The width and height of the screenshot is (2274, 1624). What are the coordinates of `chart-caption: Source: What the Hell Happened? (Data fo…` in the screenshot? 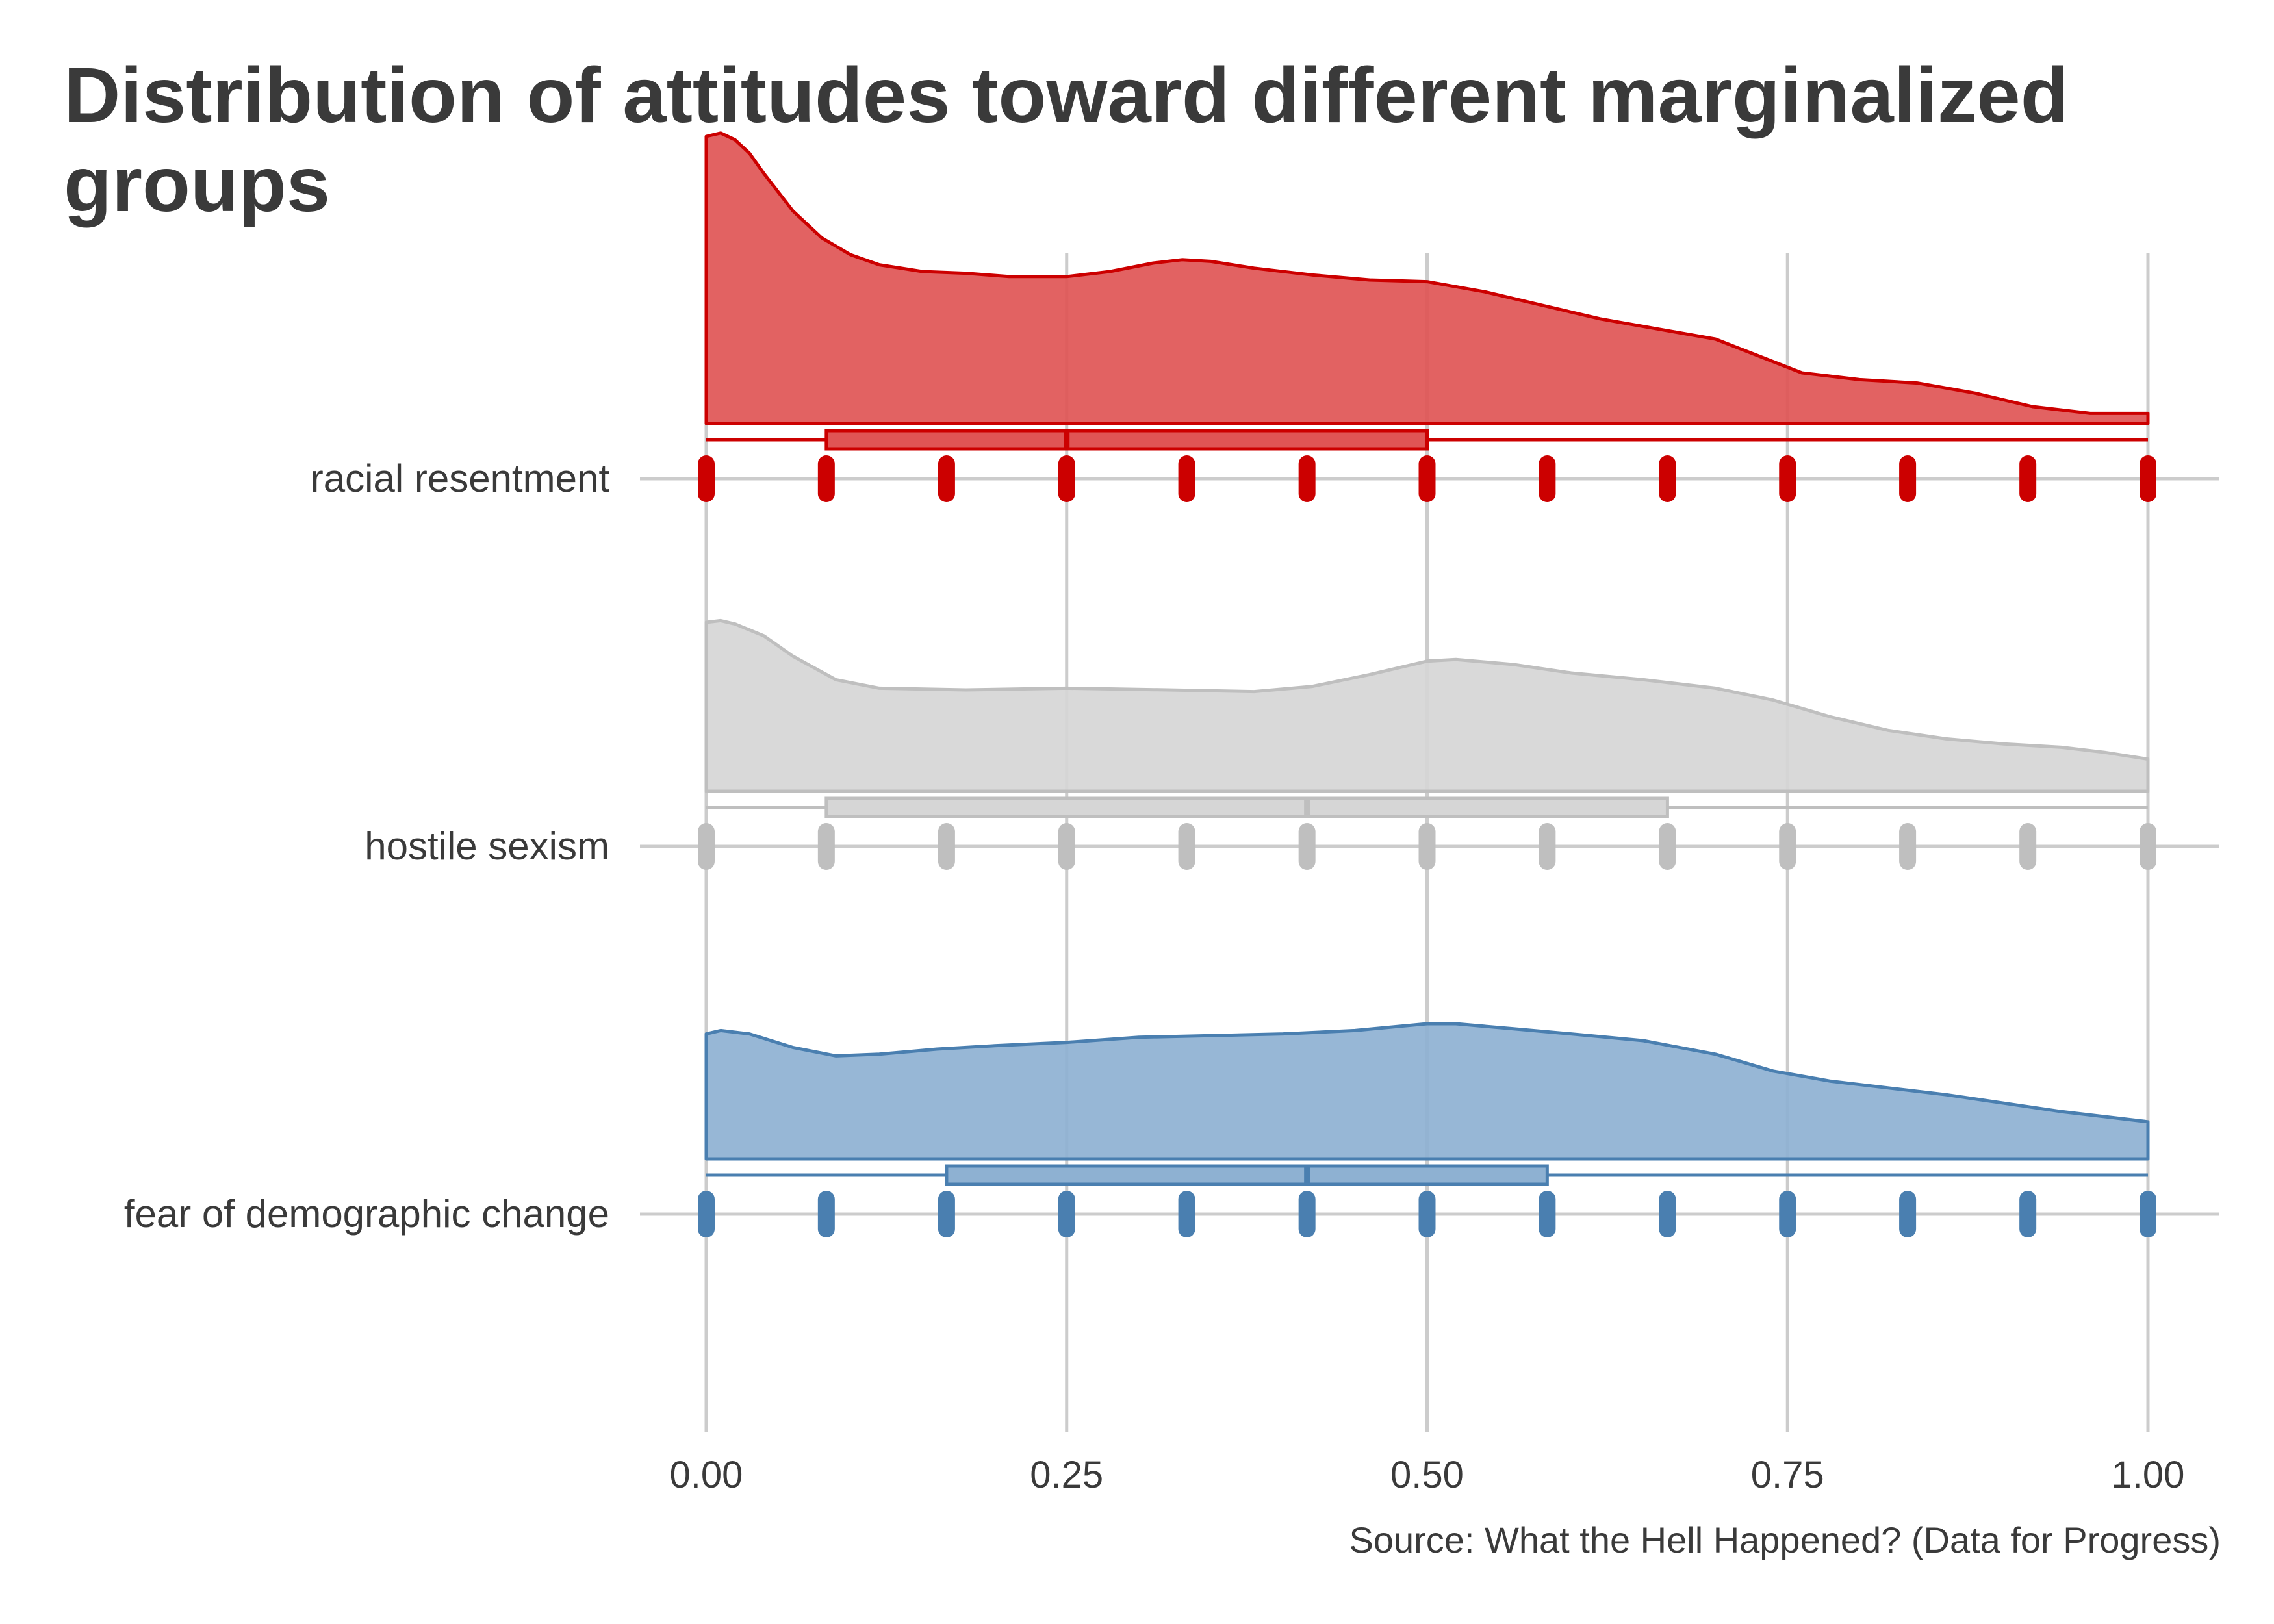 It's located at (1785, 1539).